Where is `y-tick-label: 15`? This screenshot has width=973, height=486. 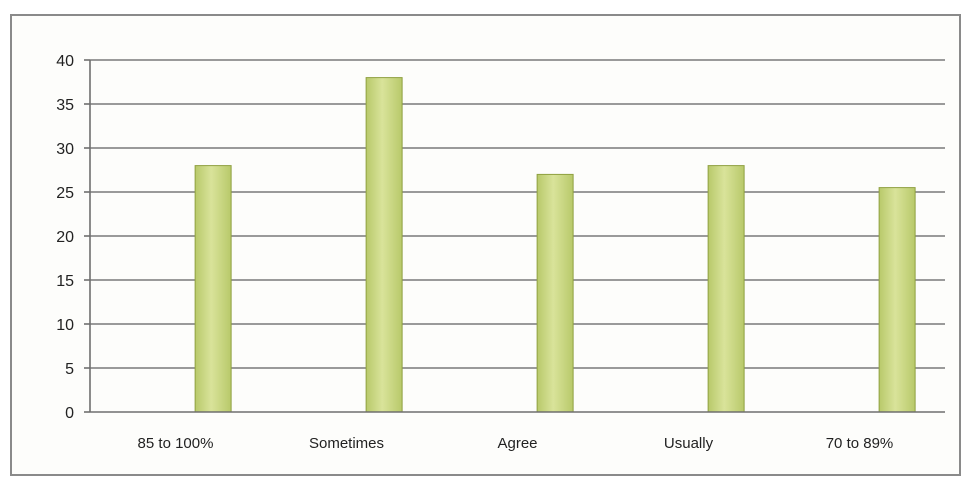
y-tick-label: 15 is located at coordinates (65, 281).